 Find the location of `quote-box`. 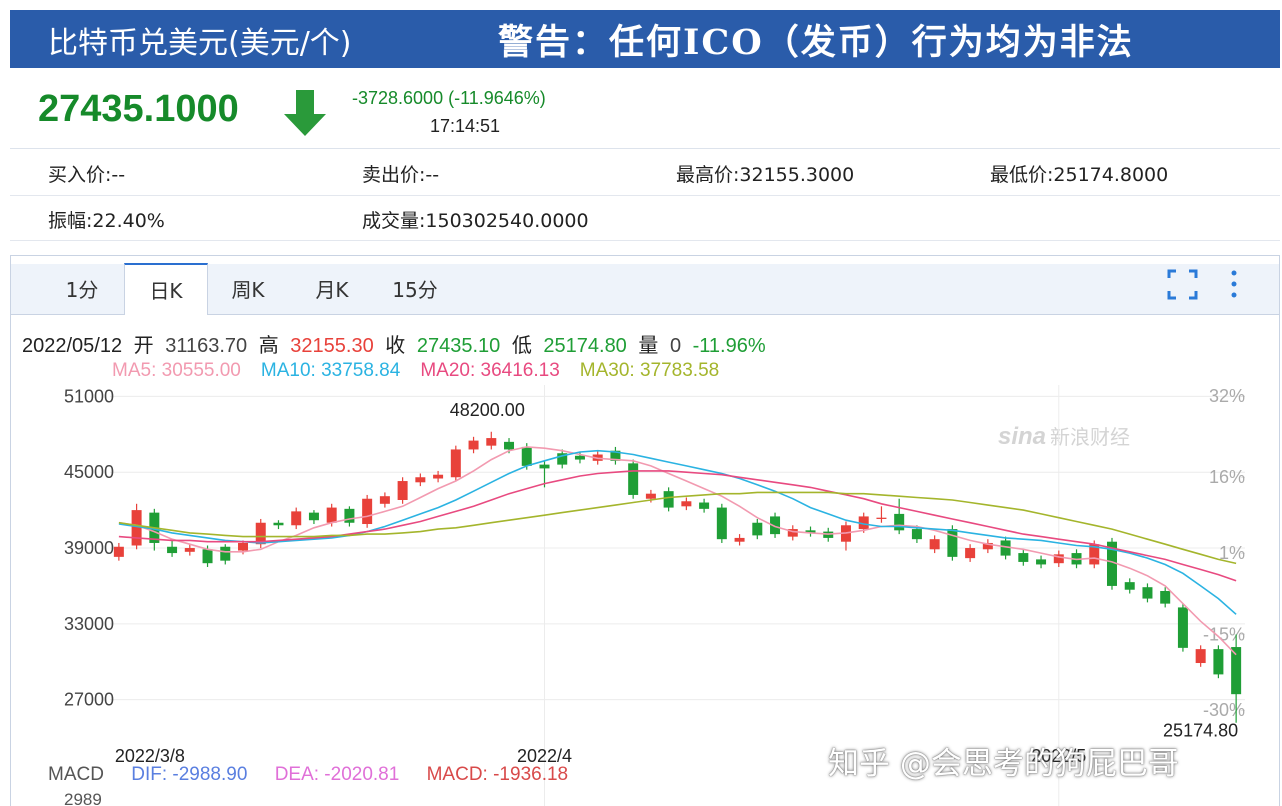

quote-box is located at coordinates (645, 113).